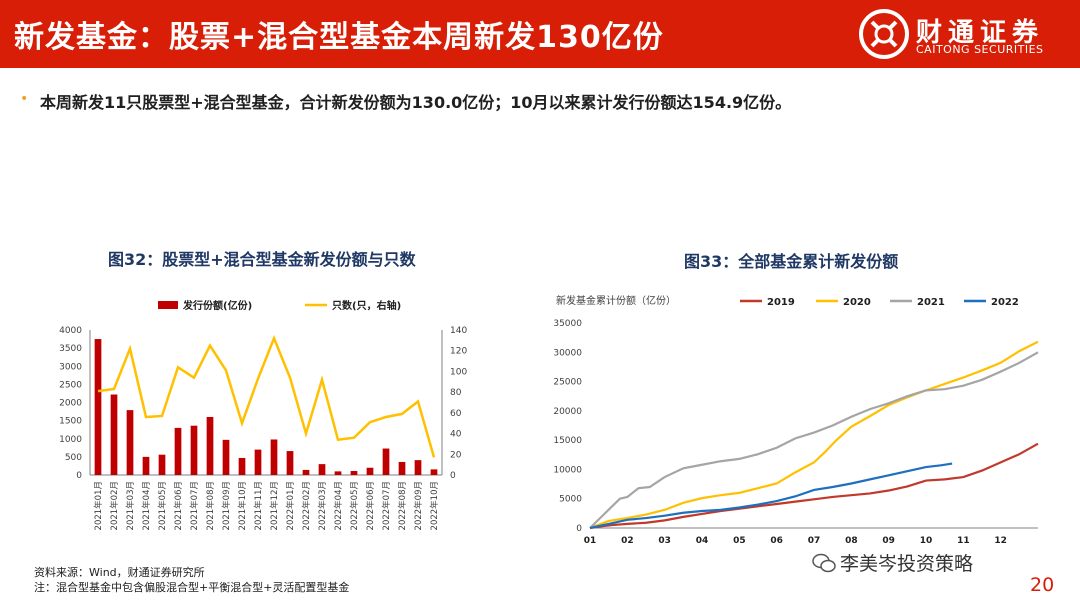  What do you see at coordinates (567, 470) in the screenshot?
I see `y-tick-label: 10000` at bounding box center [567, 470].